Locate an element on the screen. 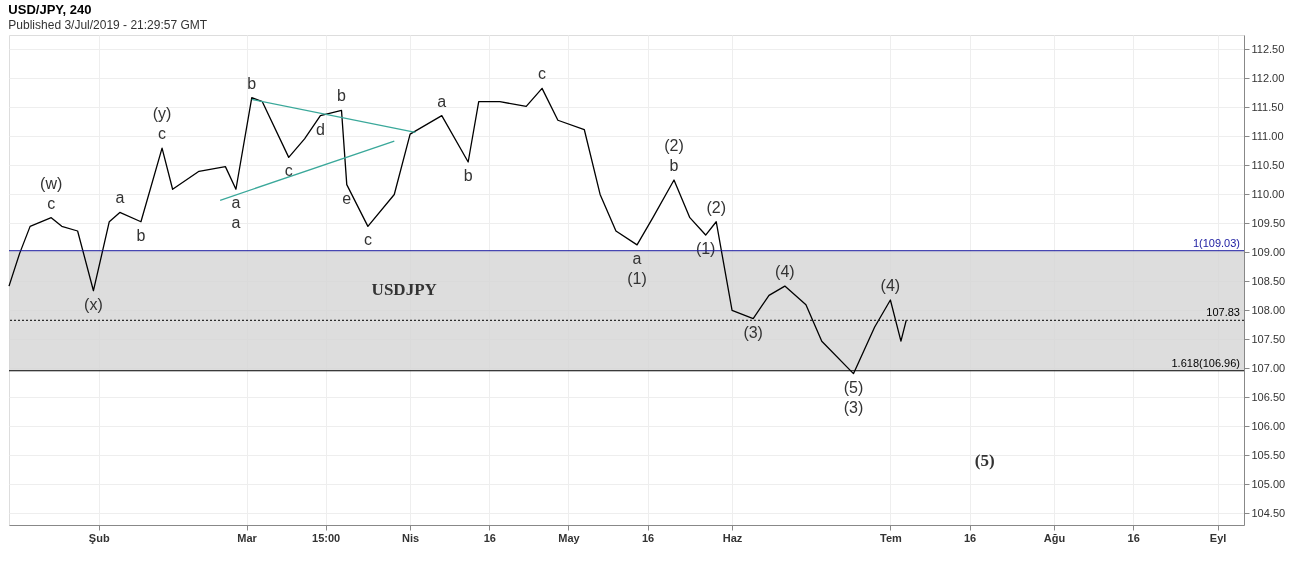 The height and width of the screenshot is (580, 1299). y-tick-label: 108.00 is located at coordinates (1268, 309).